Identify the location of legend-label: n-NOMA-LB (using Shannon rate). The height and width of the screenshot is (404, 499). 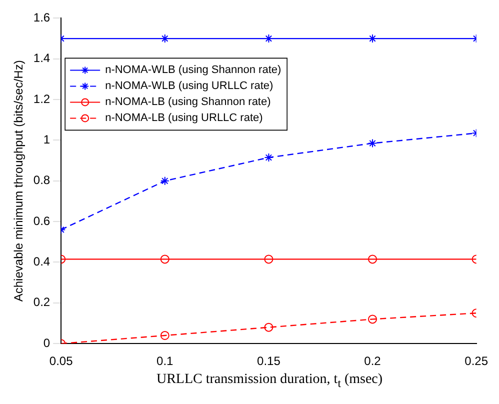
(188, 102).